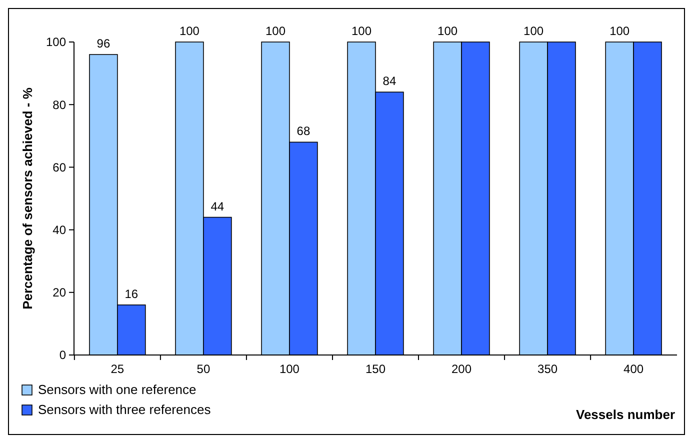 The height and width of the screenshot is (443, 693). I want to click on data-label: 68, so click(303, 131).